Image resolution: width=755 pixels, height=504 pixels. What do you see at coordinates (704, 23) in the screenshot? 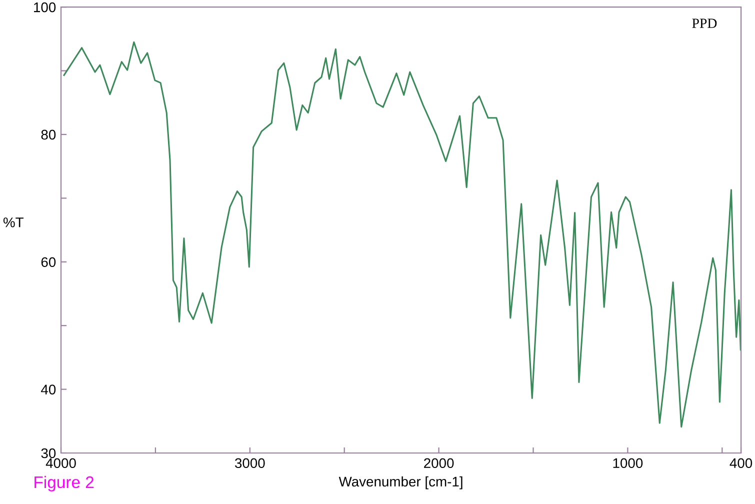
I see `annotation: PPD` at bounding box center [704, 23].